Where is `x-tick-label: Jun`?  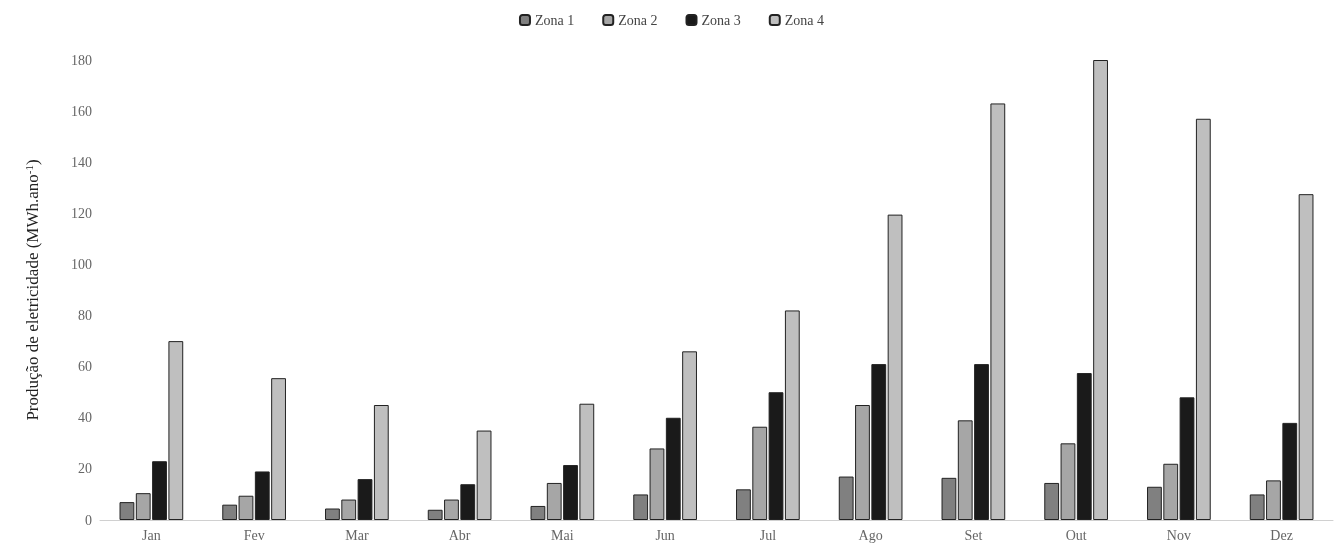
x-tick-label: Jun is located at coordinates (665, 535).